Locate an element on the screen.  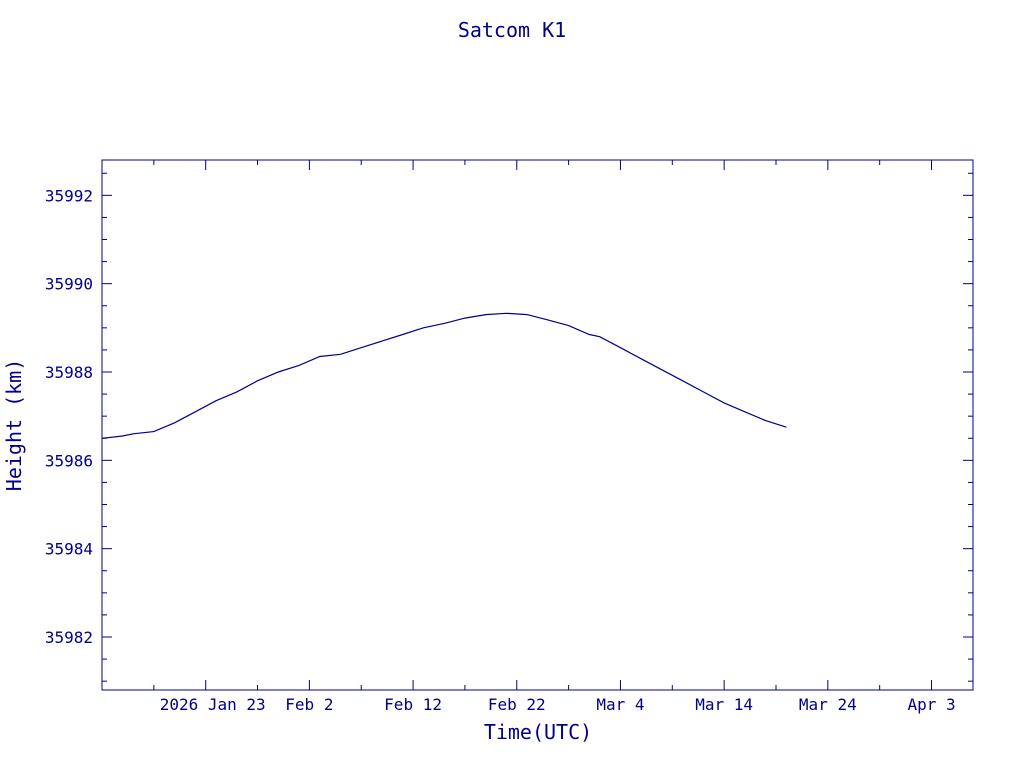
y-tick-labels: 35982 35984 35986 35988 35990 35992 is located at coordinates (69, 416).